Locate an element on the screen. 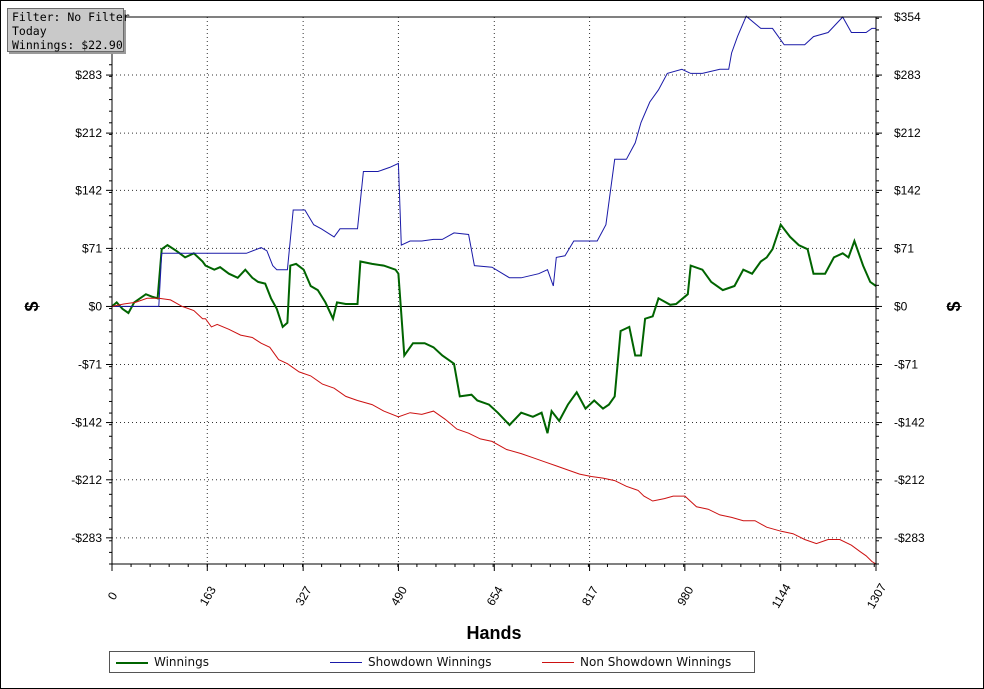  y-tick-label-right: $212 is located at coordinates (907, 133).